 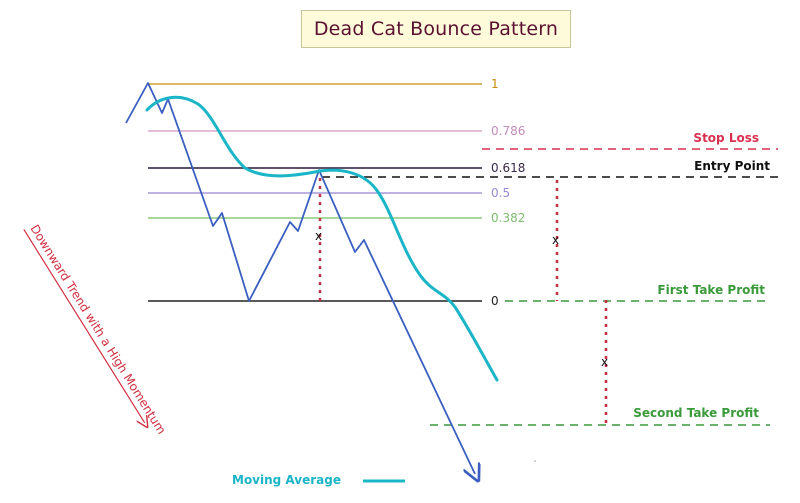 What do you see at coordinates (732, 166) in the screenshot?
I see `entry-point-label: Entry Point` at bounding box center [732, 166].